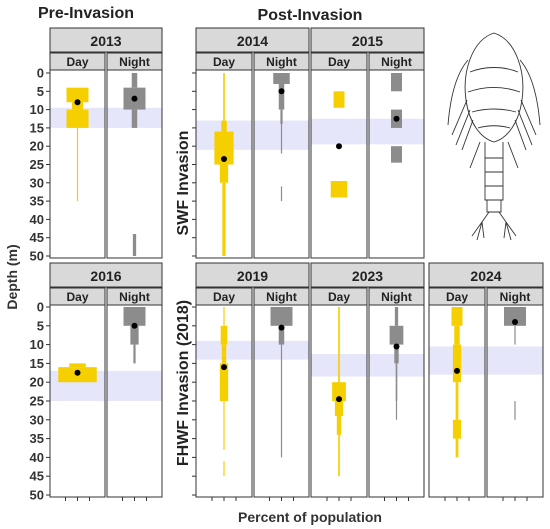  I want to click on y-tick-label: 15, so click(37, 363).